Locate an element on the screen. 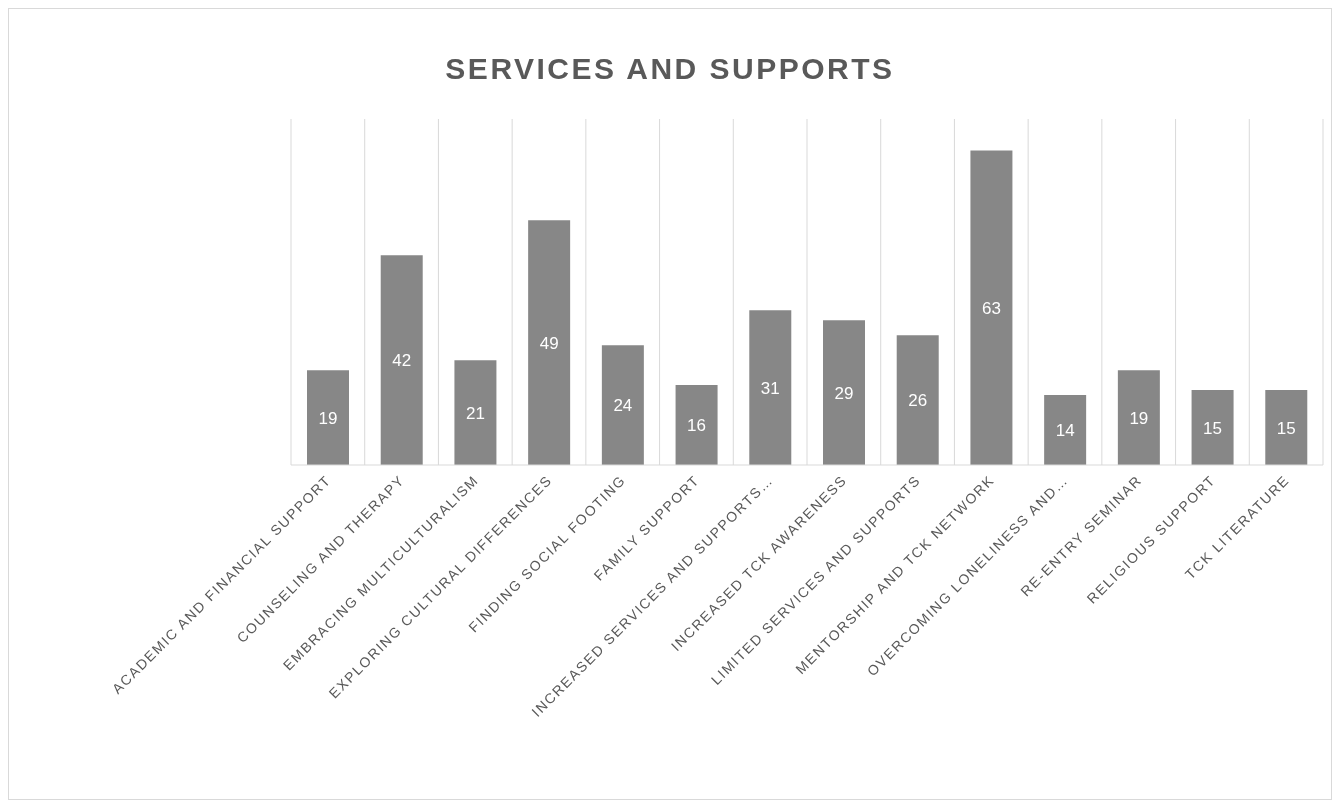 This screenshot has height=808, width=1340. data-label: 21 is located at coordinates (475, 413).